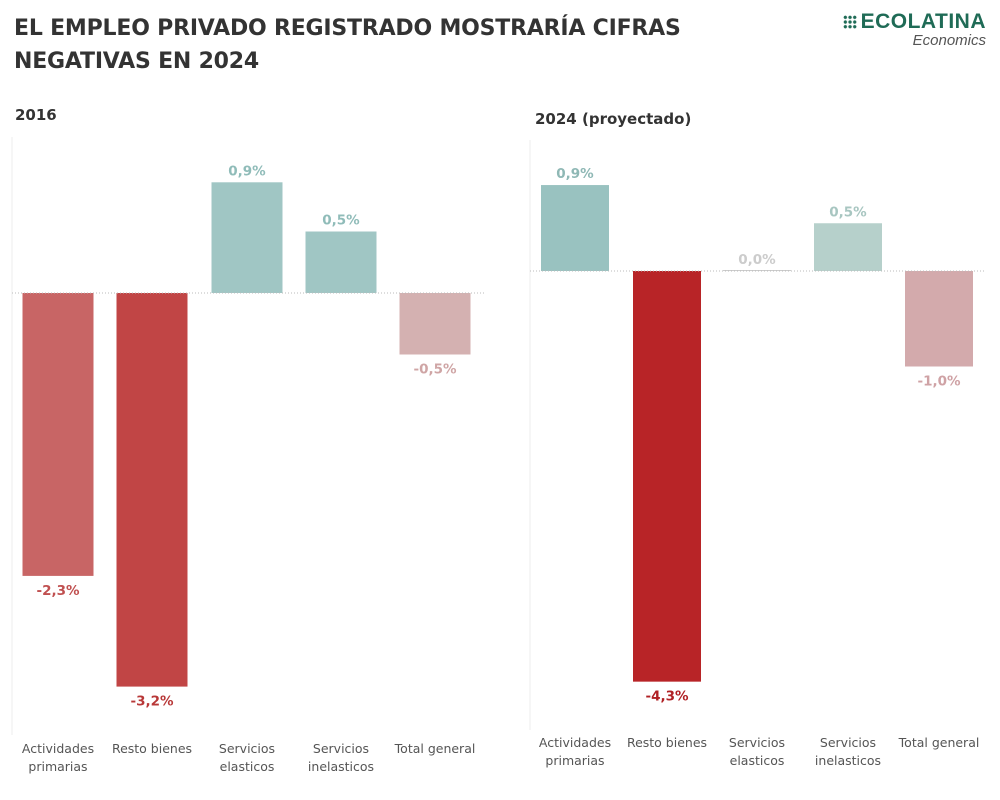 This screenshot has width=1000, height=800. What do you see at coordinates (58, 591) in the screenshot?
I see `data-label: -2,3%` at bounding box center [58, 591].